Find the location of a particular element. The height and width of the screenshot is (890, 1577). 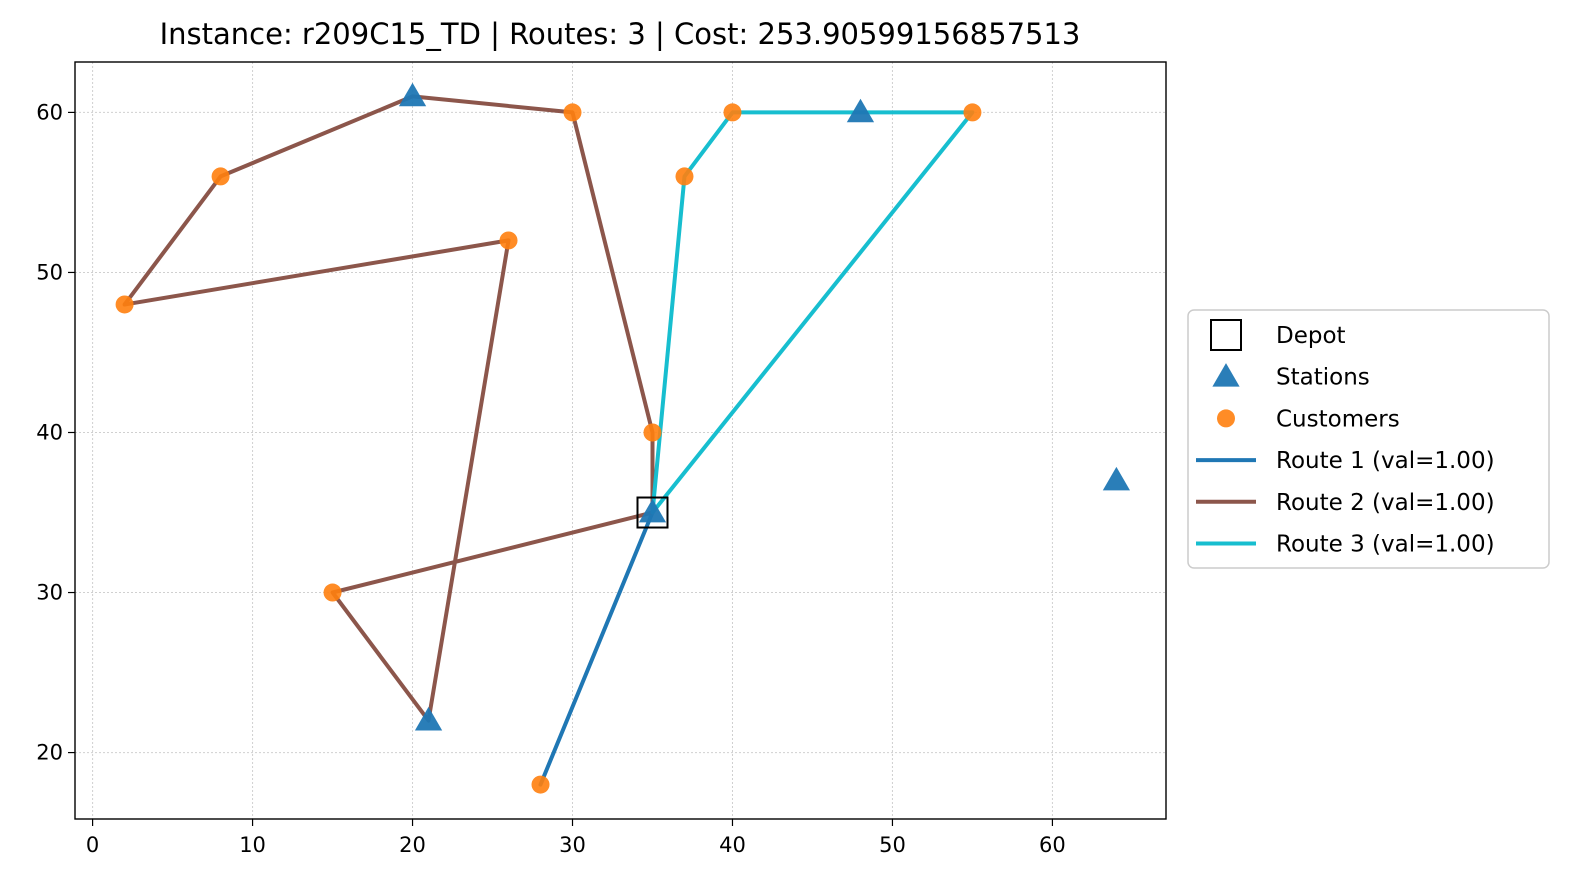

legend-label: Route 2 (val=1.00) is located at coordinates (1385, 503).